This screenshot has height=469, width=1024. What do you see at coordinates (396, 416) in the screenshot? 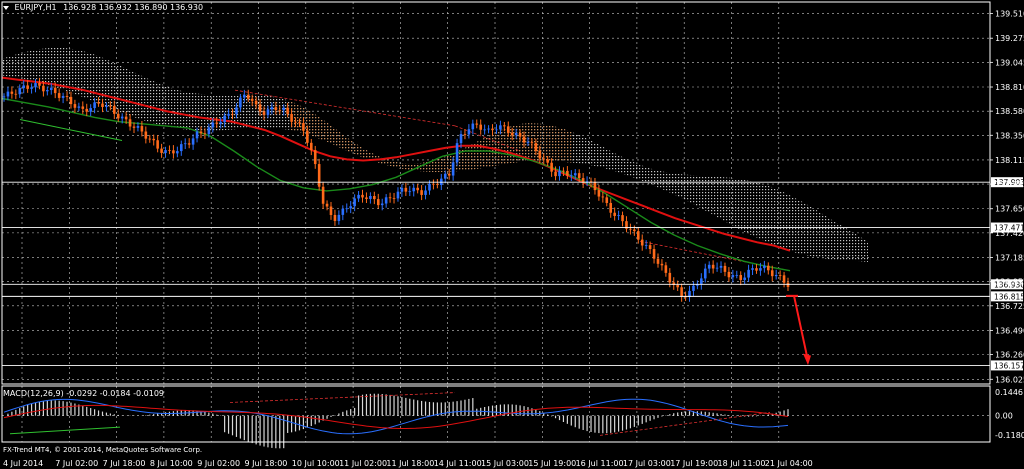
I see `macd-line` at bounding box center [396, 416].